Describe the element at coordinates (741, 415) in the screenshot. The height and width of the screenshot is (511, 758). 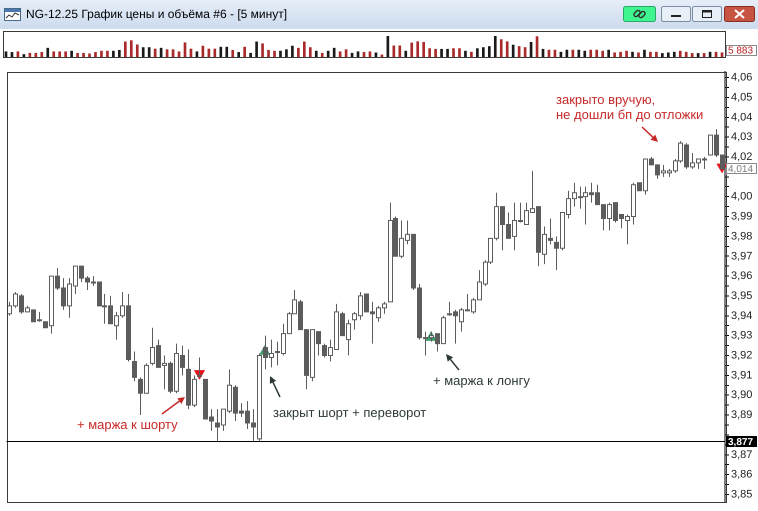
I see `y-tick-label: 3,89` at that location.